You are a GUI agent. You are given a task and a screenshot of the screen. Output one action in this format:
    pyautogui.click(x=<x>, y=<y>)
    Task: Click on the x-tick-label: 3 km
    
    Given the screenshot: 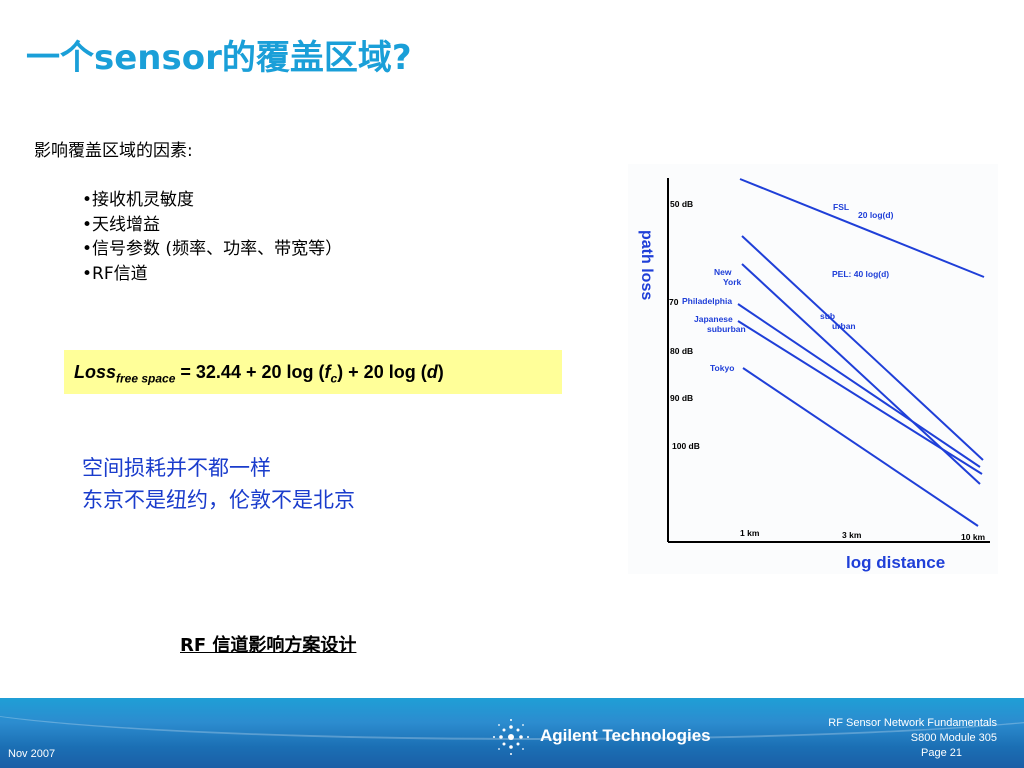 What is the action you would take?
    pyautogui.click(x=852, y=535)
    